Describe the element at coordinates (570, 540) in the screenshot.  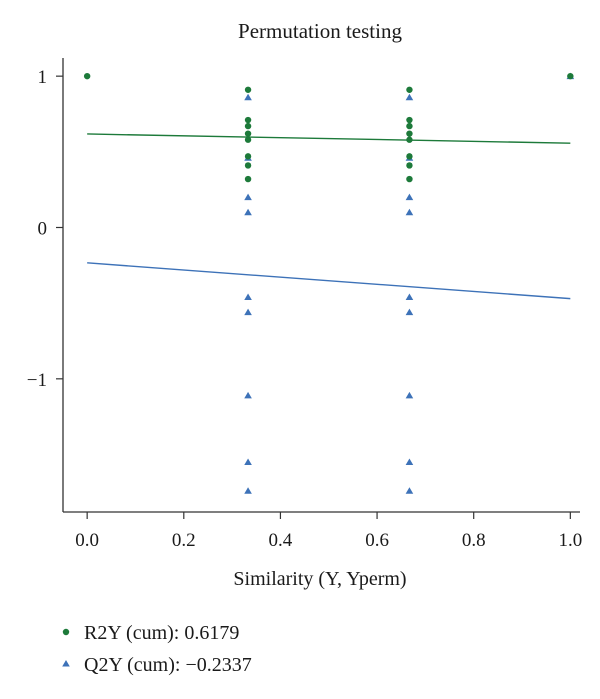
I see `x-tick-label: 1.0` at that location.